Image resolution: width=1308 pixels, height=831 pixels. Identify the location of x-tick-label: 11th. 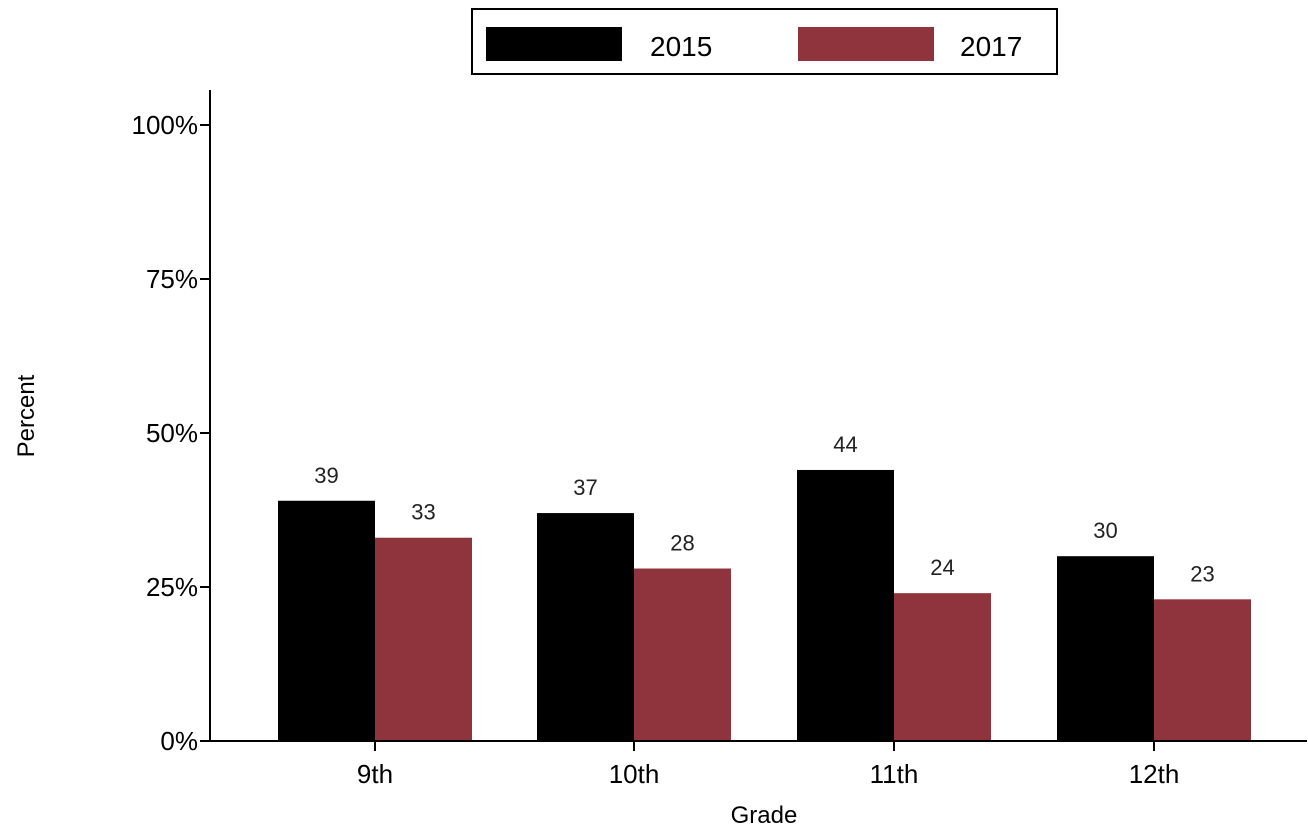
(894, 774).